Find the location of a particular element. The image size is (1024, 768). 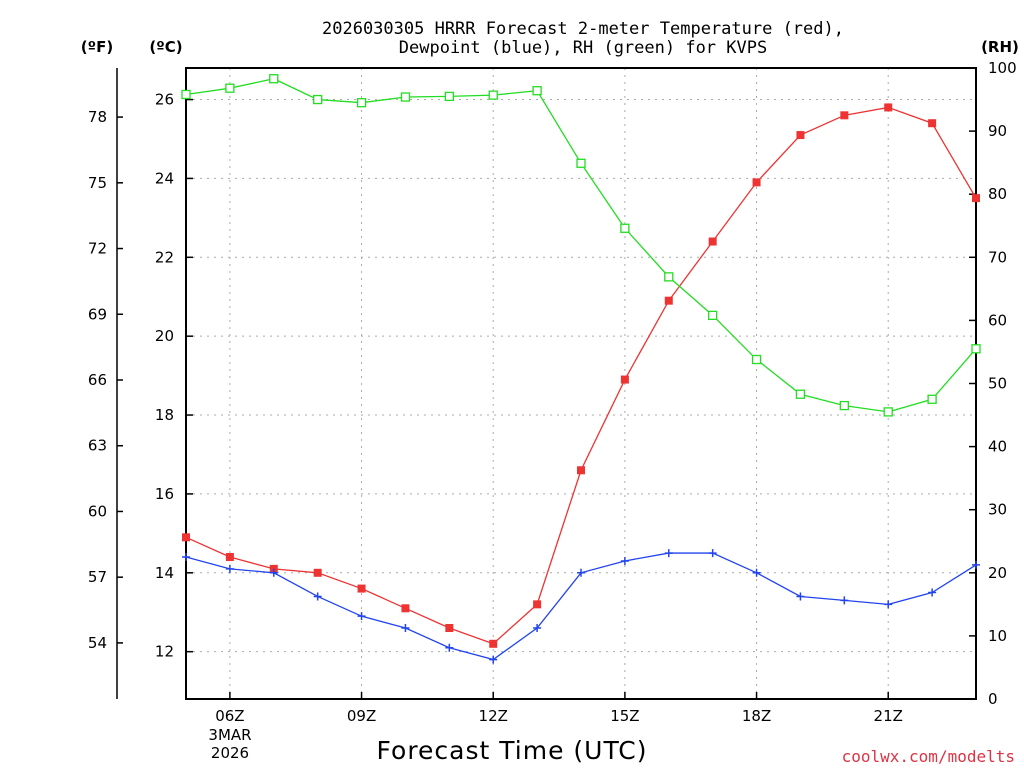

rh-tick-label: 0 is located at coordinates (993, 699).